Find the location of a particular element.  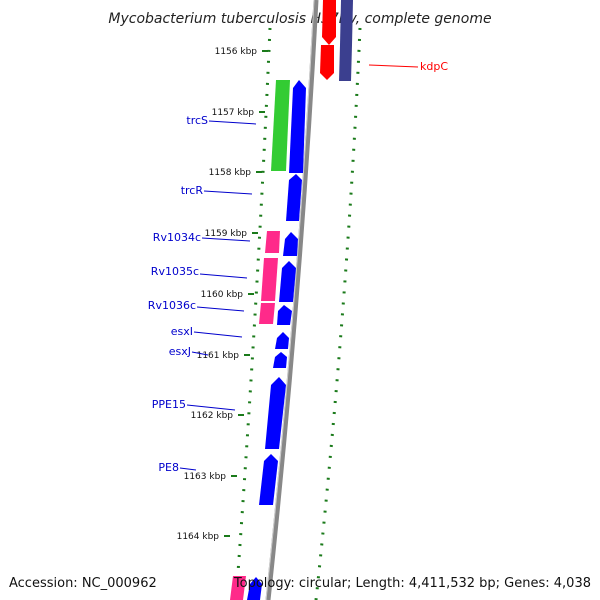

tick-label-1161: 1161 kbp is located at coordinates (218, 356).